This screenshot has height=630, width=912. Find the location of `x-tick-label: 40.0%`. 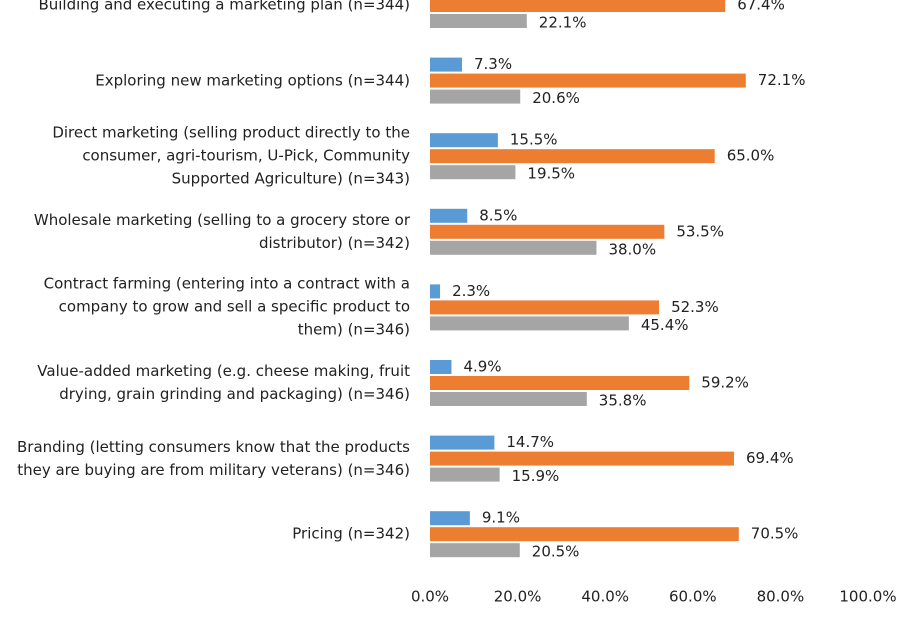

x-tick-label: 40.0% is located at coordinates (605, 597).